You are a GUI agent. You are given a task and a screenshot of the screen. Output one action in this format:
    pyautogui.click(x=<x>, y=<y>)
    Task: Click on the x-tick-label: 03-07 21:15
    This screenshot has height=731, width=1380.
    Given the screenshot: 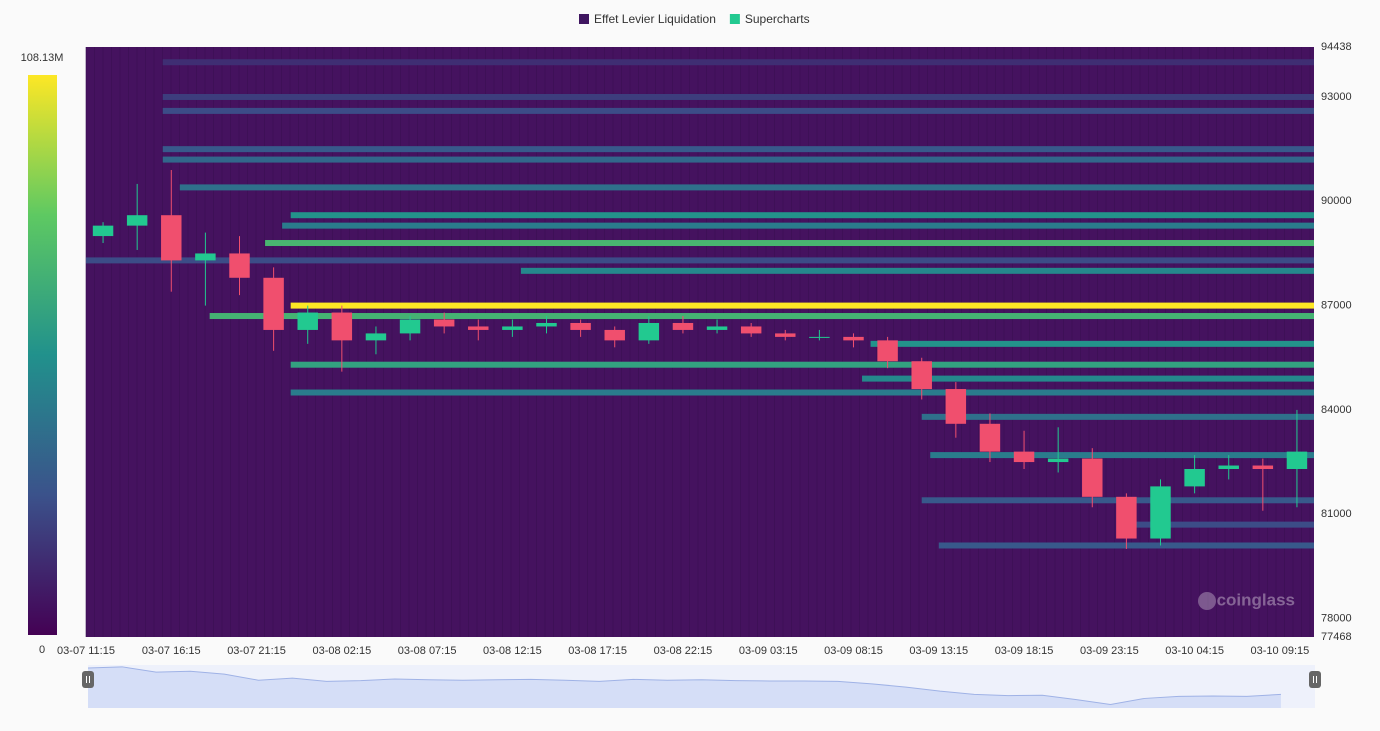 What is the action you would take?
    pyautogui.click(x=256, y=651)
    